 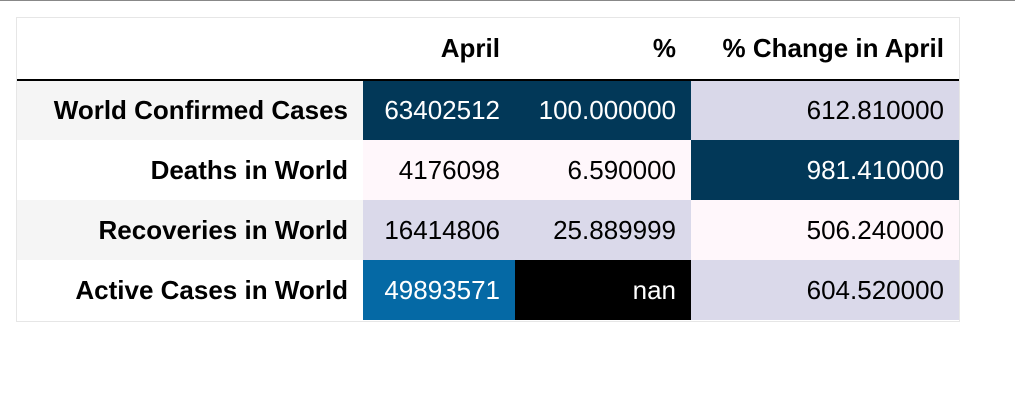 I want to click on column-header-april: April, so click(x=439, y=49).